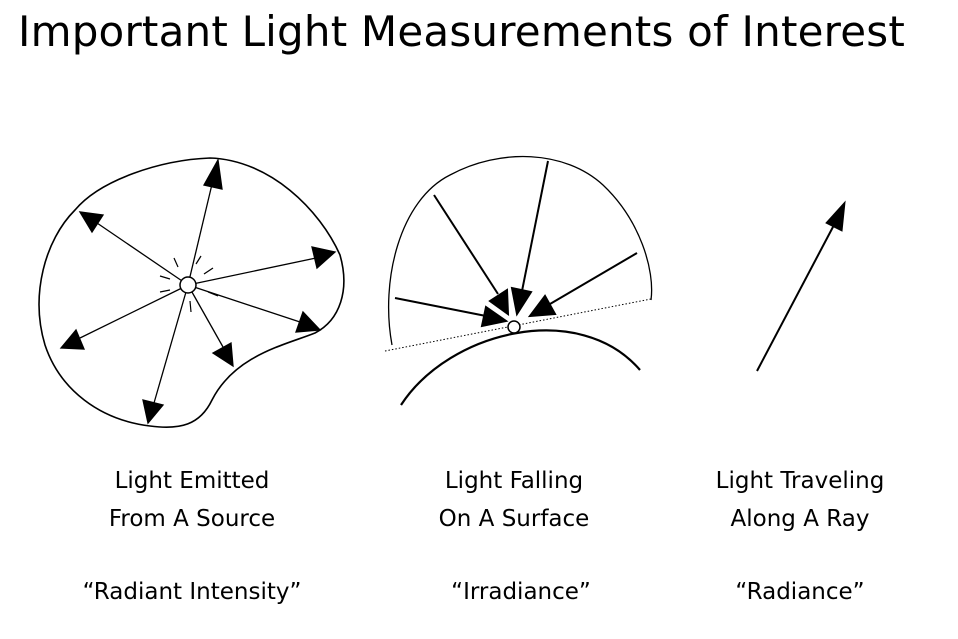 The image size is (958, 639). What do you see at coordinates (835, 216) in the screenshot?
I see `ray-arrowhead` at bounding box center [835, 216].